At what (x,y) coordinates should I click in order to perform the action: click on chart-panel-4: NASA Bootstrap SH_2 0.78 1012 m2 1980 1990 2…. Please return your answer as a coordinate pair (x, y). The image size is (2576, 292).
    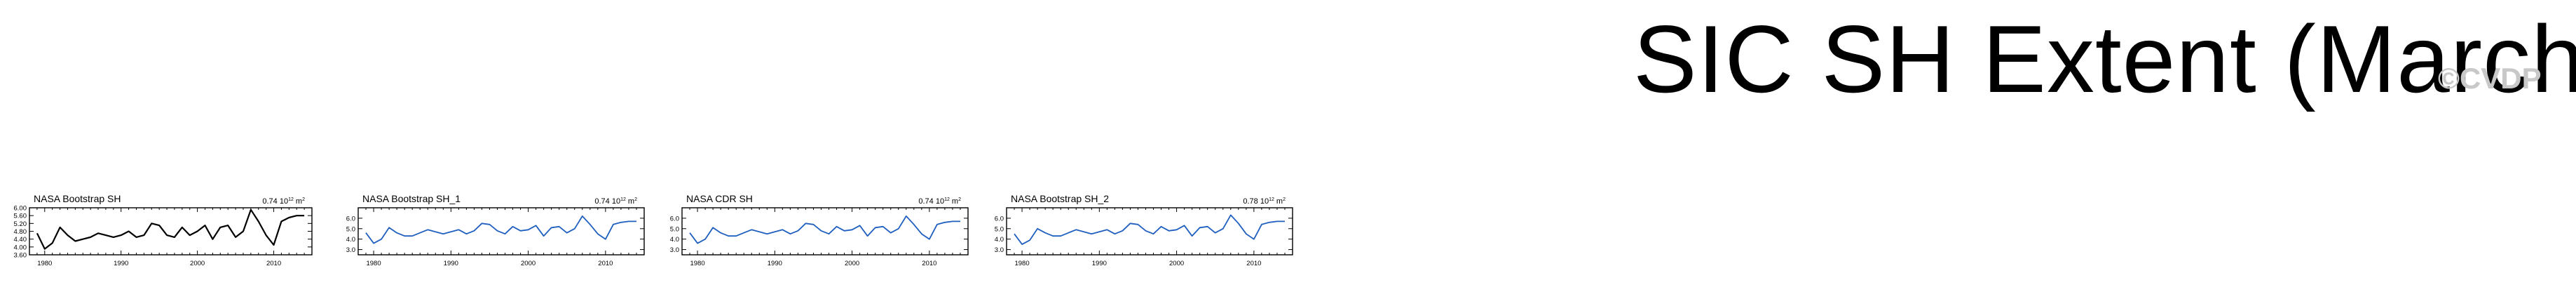
    Looking at the image, I should click on (1144, 230).